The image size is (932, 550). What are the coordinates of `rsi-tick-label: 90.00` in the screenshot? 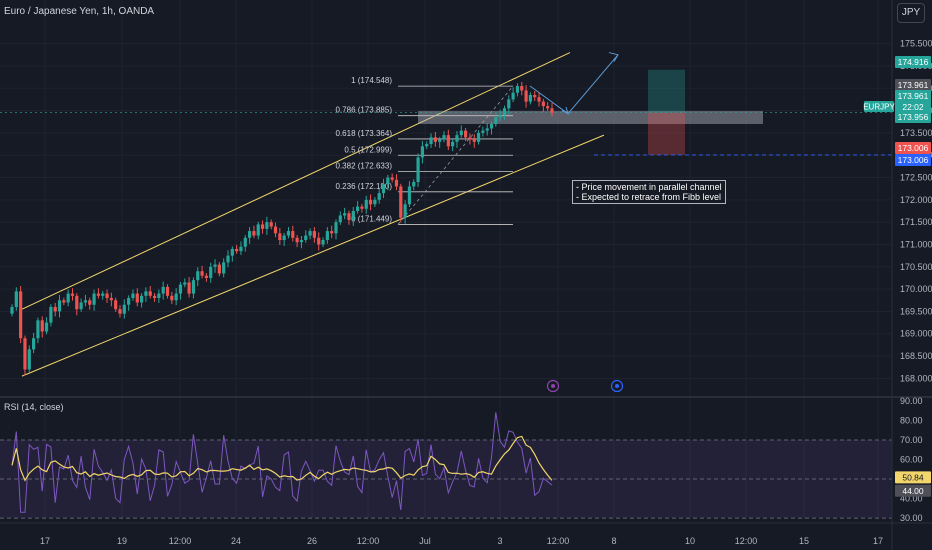 It's located at (911, 401).